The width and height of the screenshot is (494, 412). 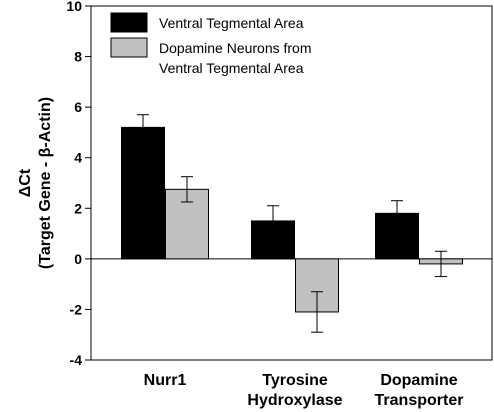 What do you see at coordinates (74, 7) in the screenshot?
I see `y-tick-label: 10` at bounding box center [74, 7].